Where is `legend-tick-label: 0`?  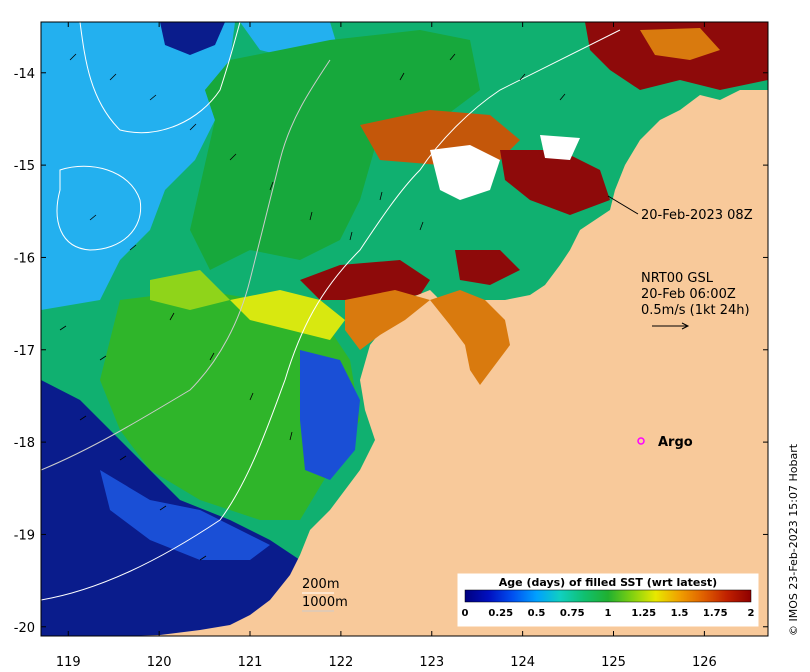 legend-tick-label: 0 is located at coordinates (465, 613).